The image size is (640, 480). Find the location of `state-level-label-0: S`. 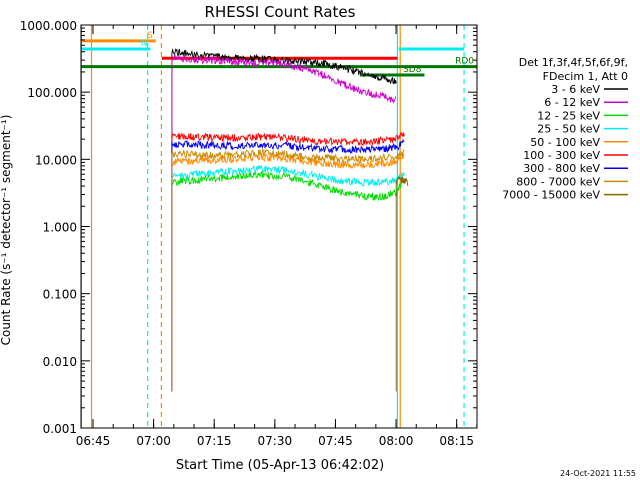

state-level-label-0: S is located at coordinates (150, 36).